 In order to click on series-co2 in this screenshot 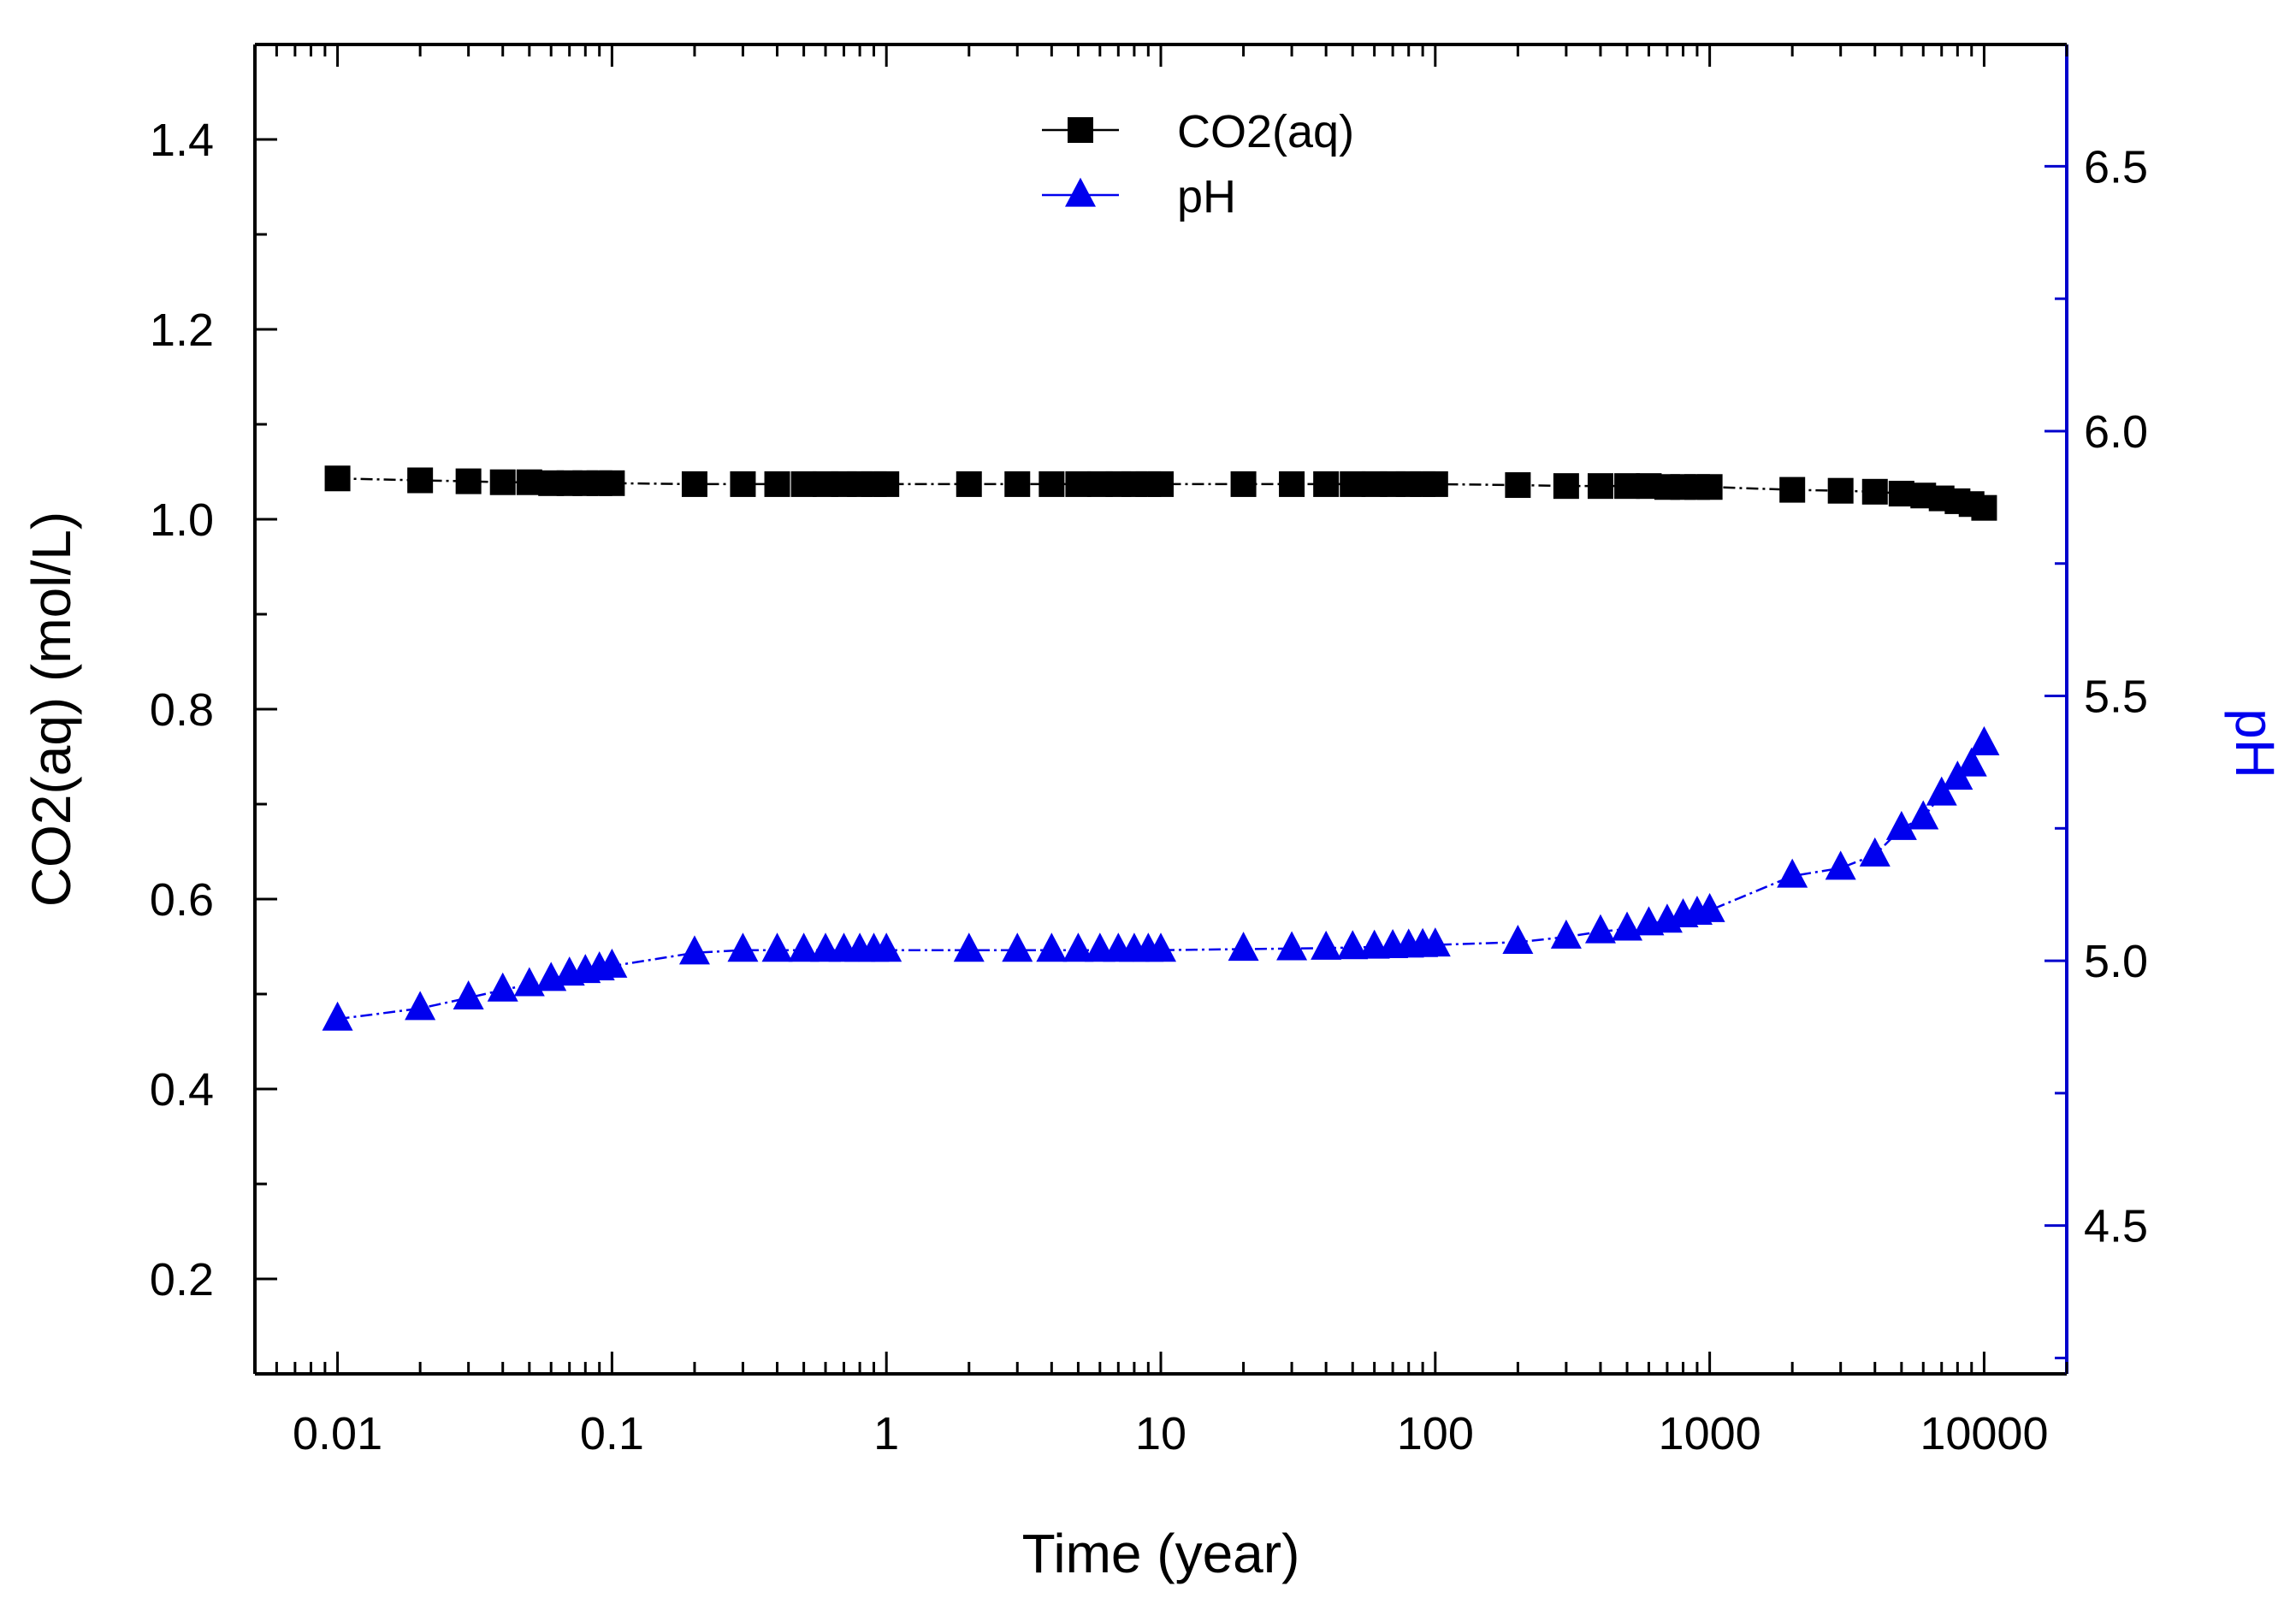, I will do `click(1160, 493)`.